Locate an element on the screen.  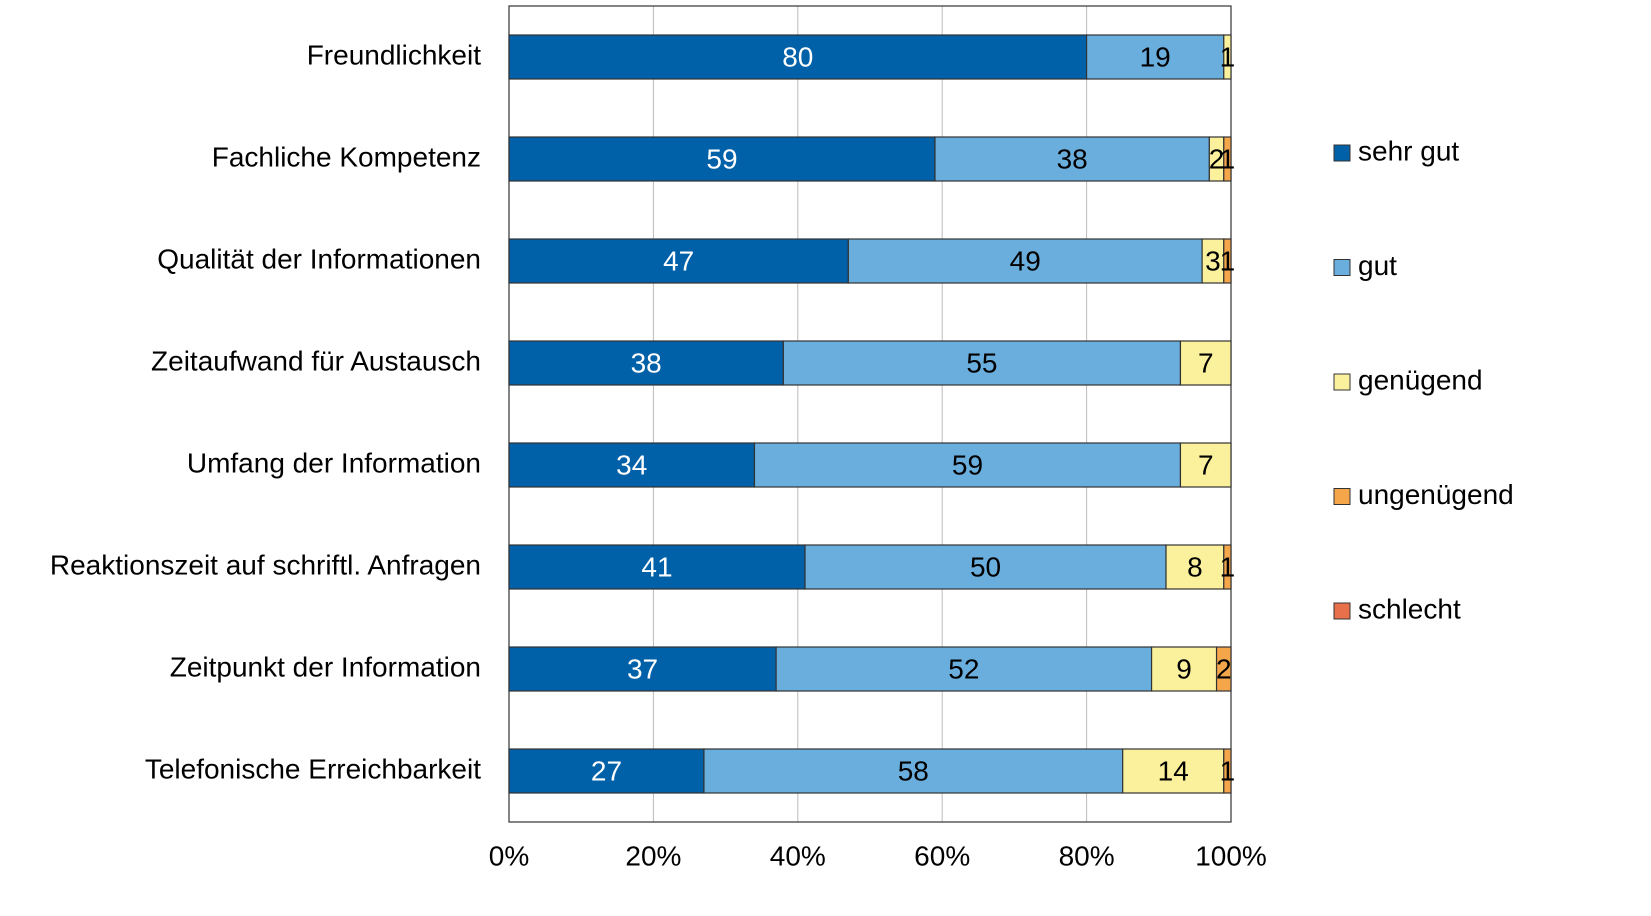
data-label: 80 is located at coordinates (797, 56).